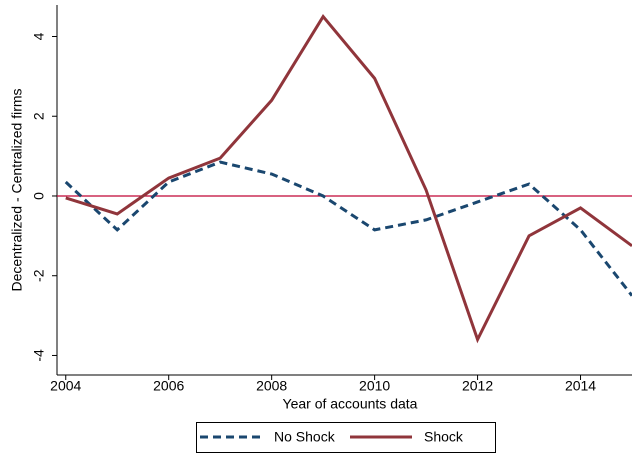 The width and height of the screenshot is (632, 459). Describe the element at coordinates (477, 386) in the screenshot. I see `x-tick-label: 2012` at that location.